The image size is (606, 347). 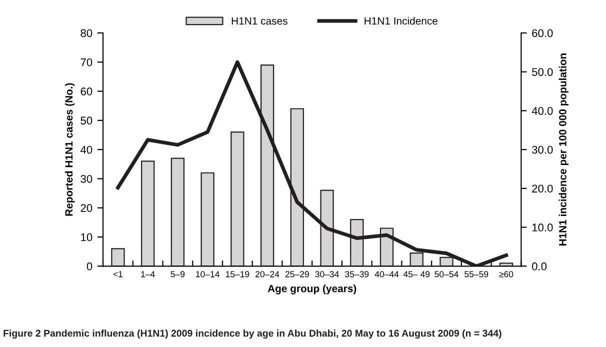 I want to click on y-tick-label: 70, so click(x=86, y=62).